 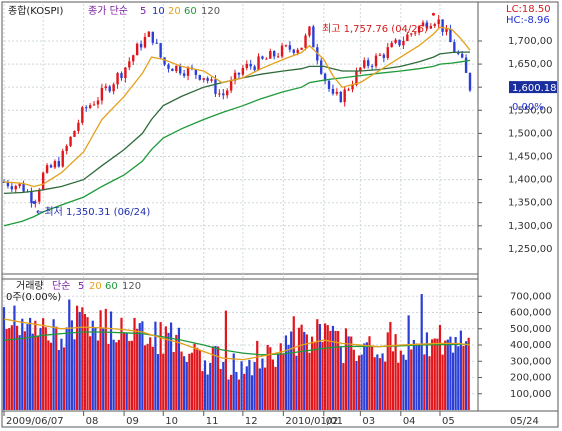 I want to click on lc-label: LC:18.50, so click(x=528, y=9).